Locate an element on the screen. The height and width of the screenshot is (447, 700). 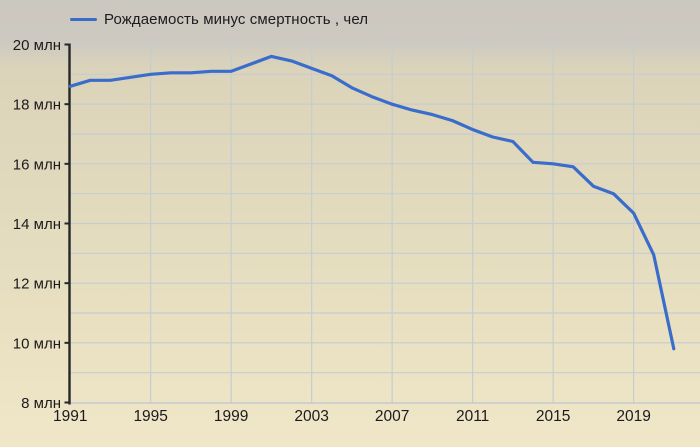
y-tick-label: 12 млн is located at coordinates (37, 284).